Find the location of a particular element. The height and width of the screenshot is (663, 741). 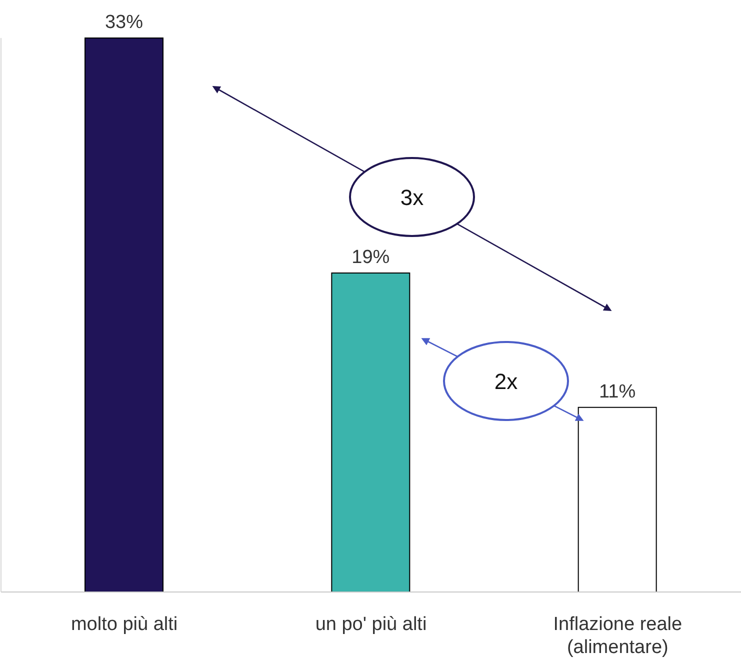

annotation: 3x is located at coordinates (412, 197).